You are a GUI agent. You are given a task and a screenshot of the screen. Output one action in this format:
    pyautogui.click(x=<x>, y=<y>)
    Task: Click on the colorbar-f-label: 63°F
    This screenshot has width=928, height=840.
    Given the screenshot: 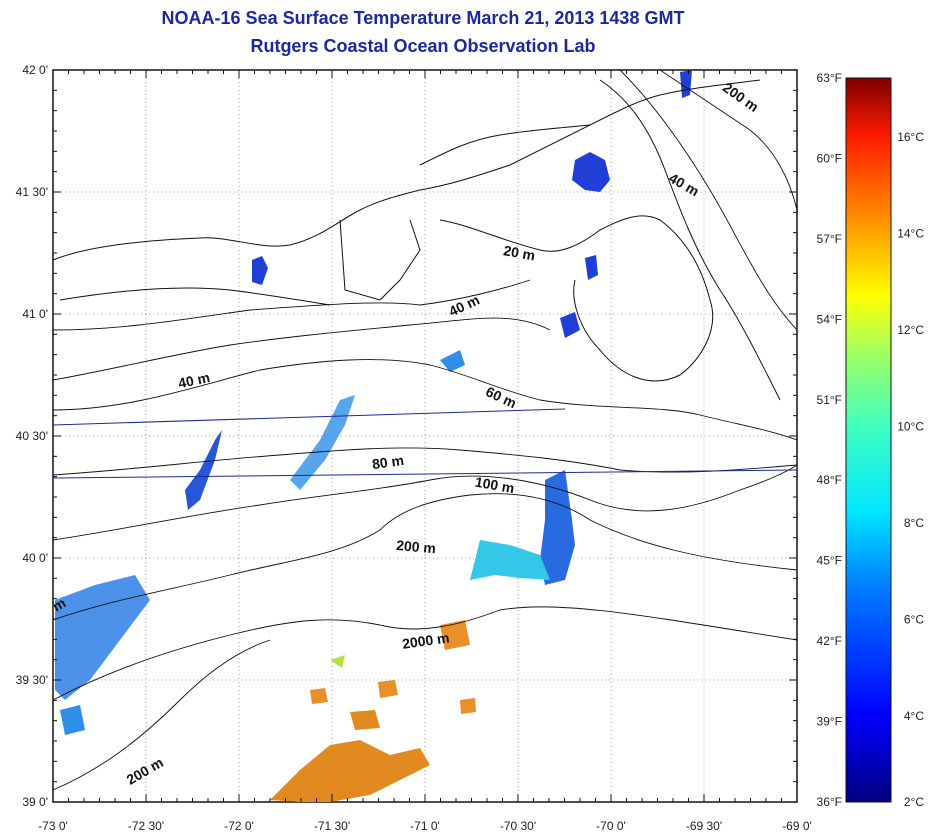 What is the action you would take?
    pyautogui.click(x=829, y=78)
    